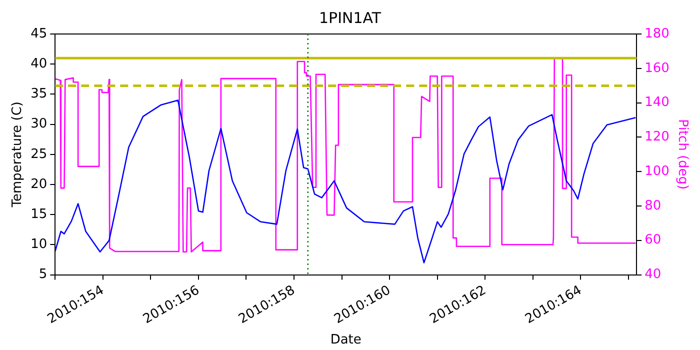 Image resolution: width=700 pixels, height=350 pixels. Describe the element at coordinates (657, 171) in the screenshot. I see `y2-tick-label: 100` at that location.